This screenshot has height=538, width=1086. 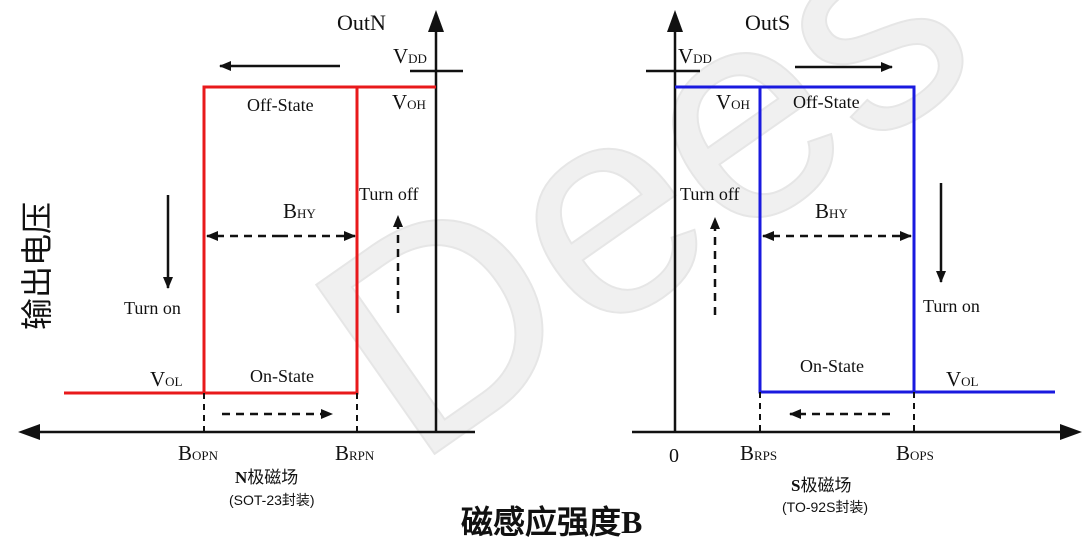 What do you see at coordinates (831, 211) in the screenshot?
I see `south-bhy-label: BHY` at bounding box center [831, 211].